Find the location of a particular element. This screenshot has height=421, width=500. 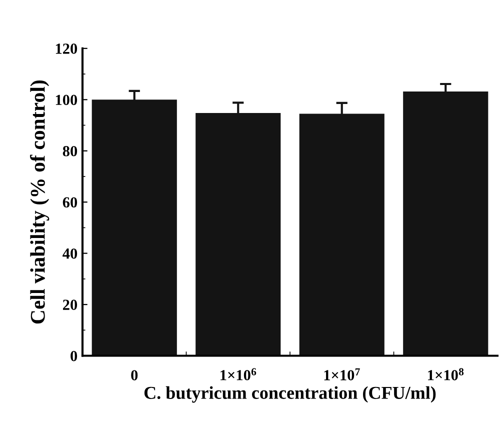

x-tick-label: 1×10$^{8}$ is located at coordinates (446, 374).